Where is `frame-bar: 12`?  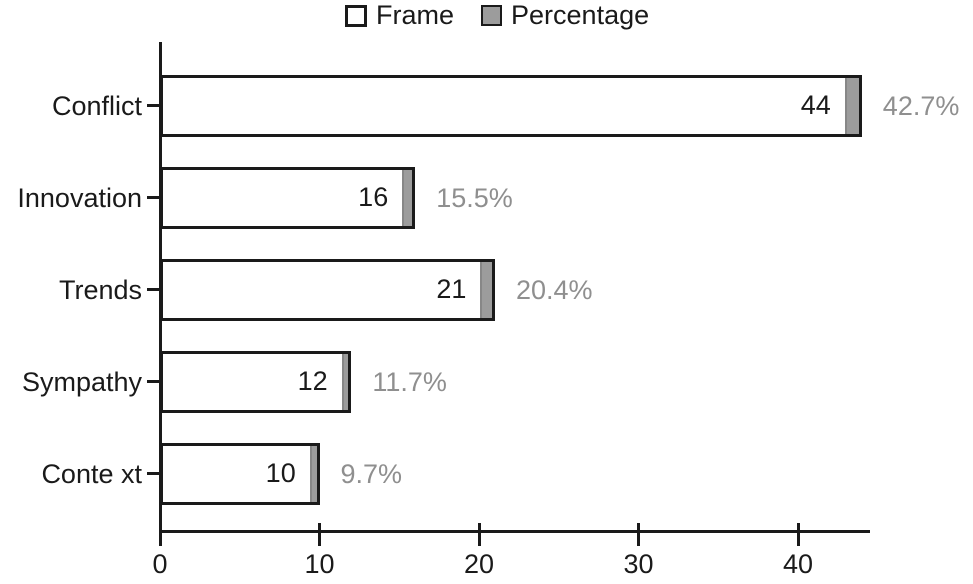 frame-bar: 12 is located at coordinates (256, 381).